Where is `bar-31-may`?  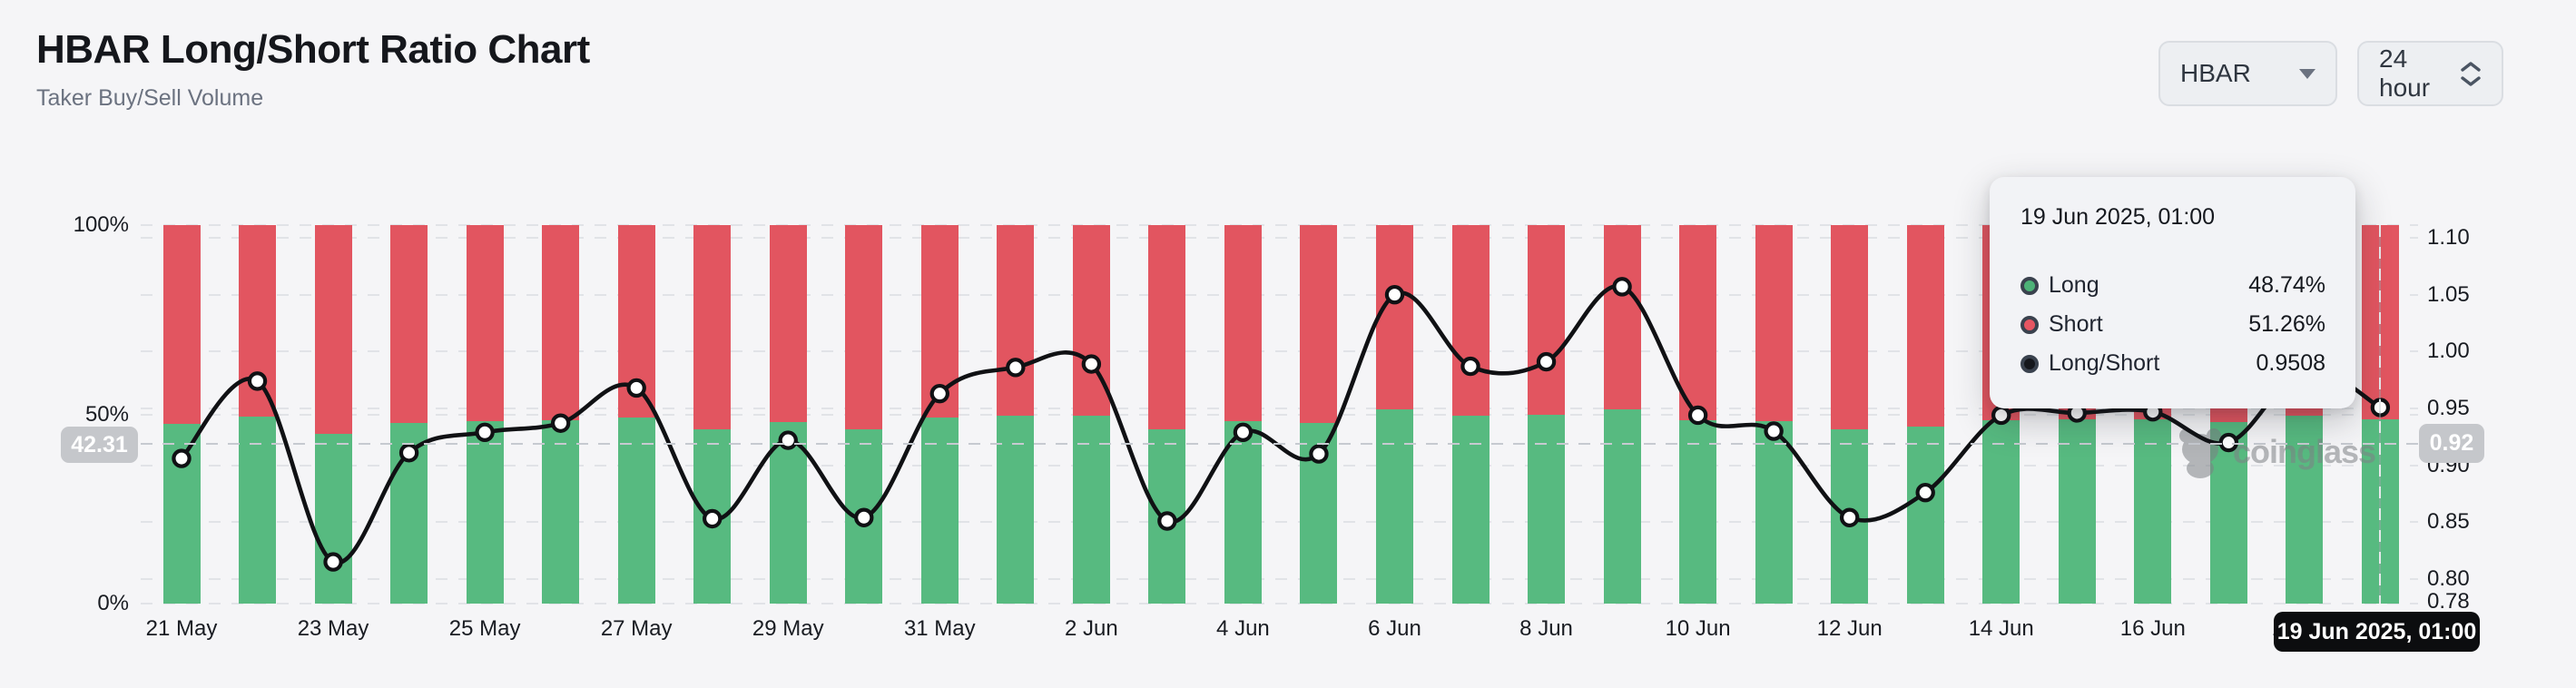
bar-31-may is located at coordinates (939, 414).